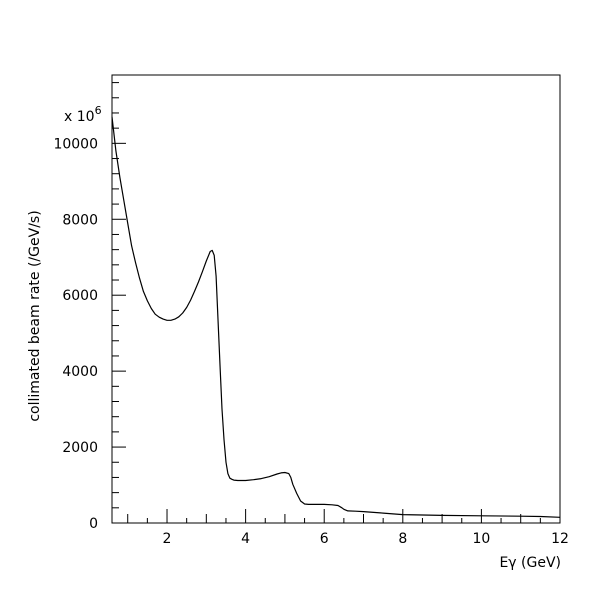  What do you see at coordinates (93, 524) in the screenshot?
I see `y-tick-label: 0` at bounding box center [93, 524].